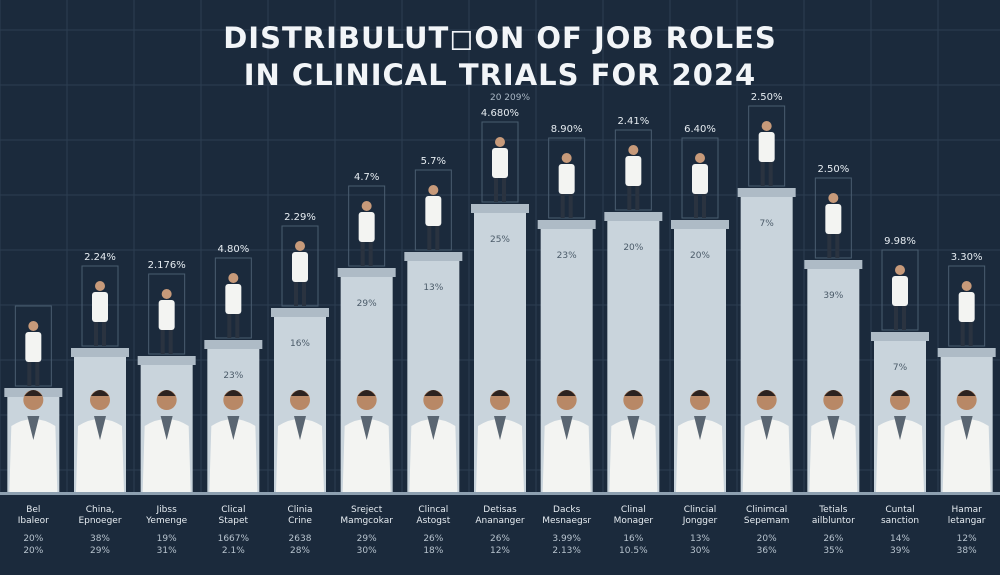  I want to click on row-2-value: 29%, so click(100, 551).